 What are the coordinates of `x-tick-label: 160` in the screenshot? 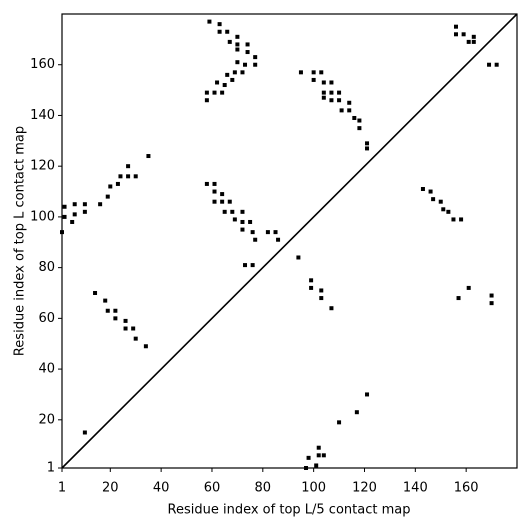 It's located at (466, 488).